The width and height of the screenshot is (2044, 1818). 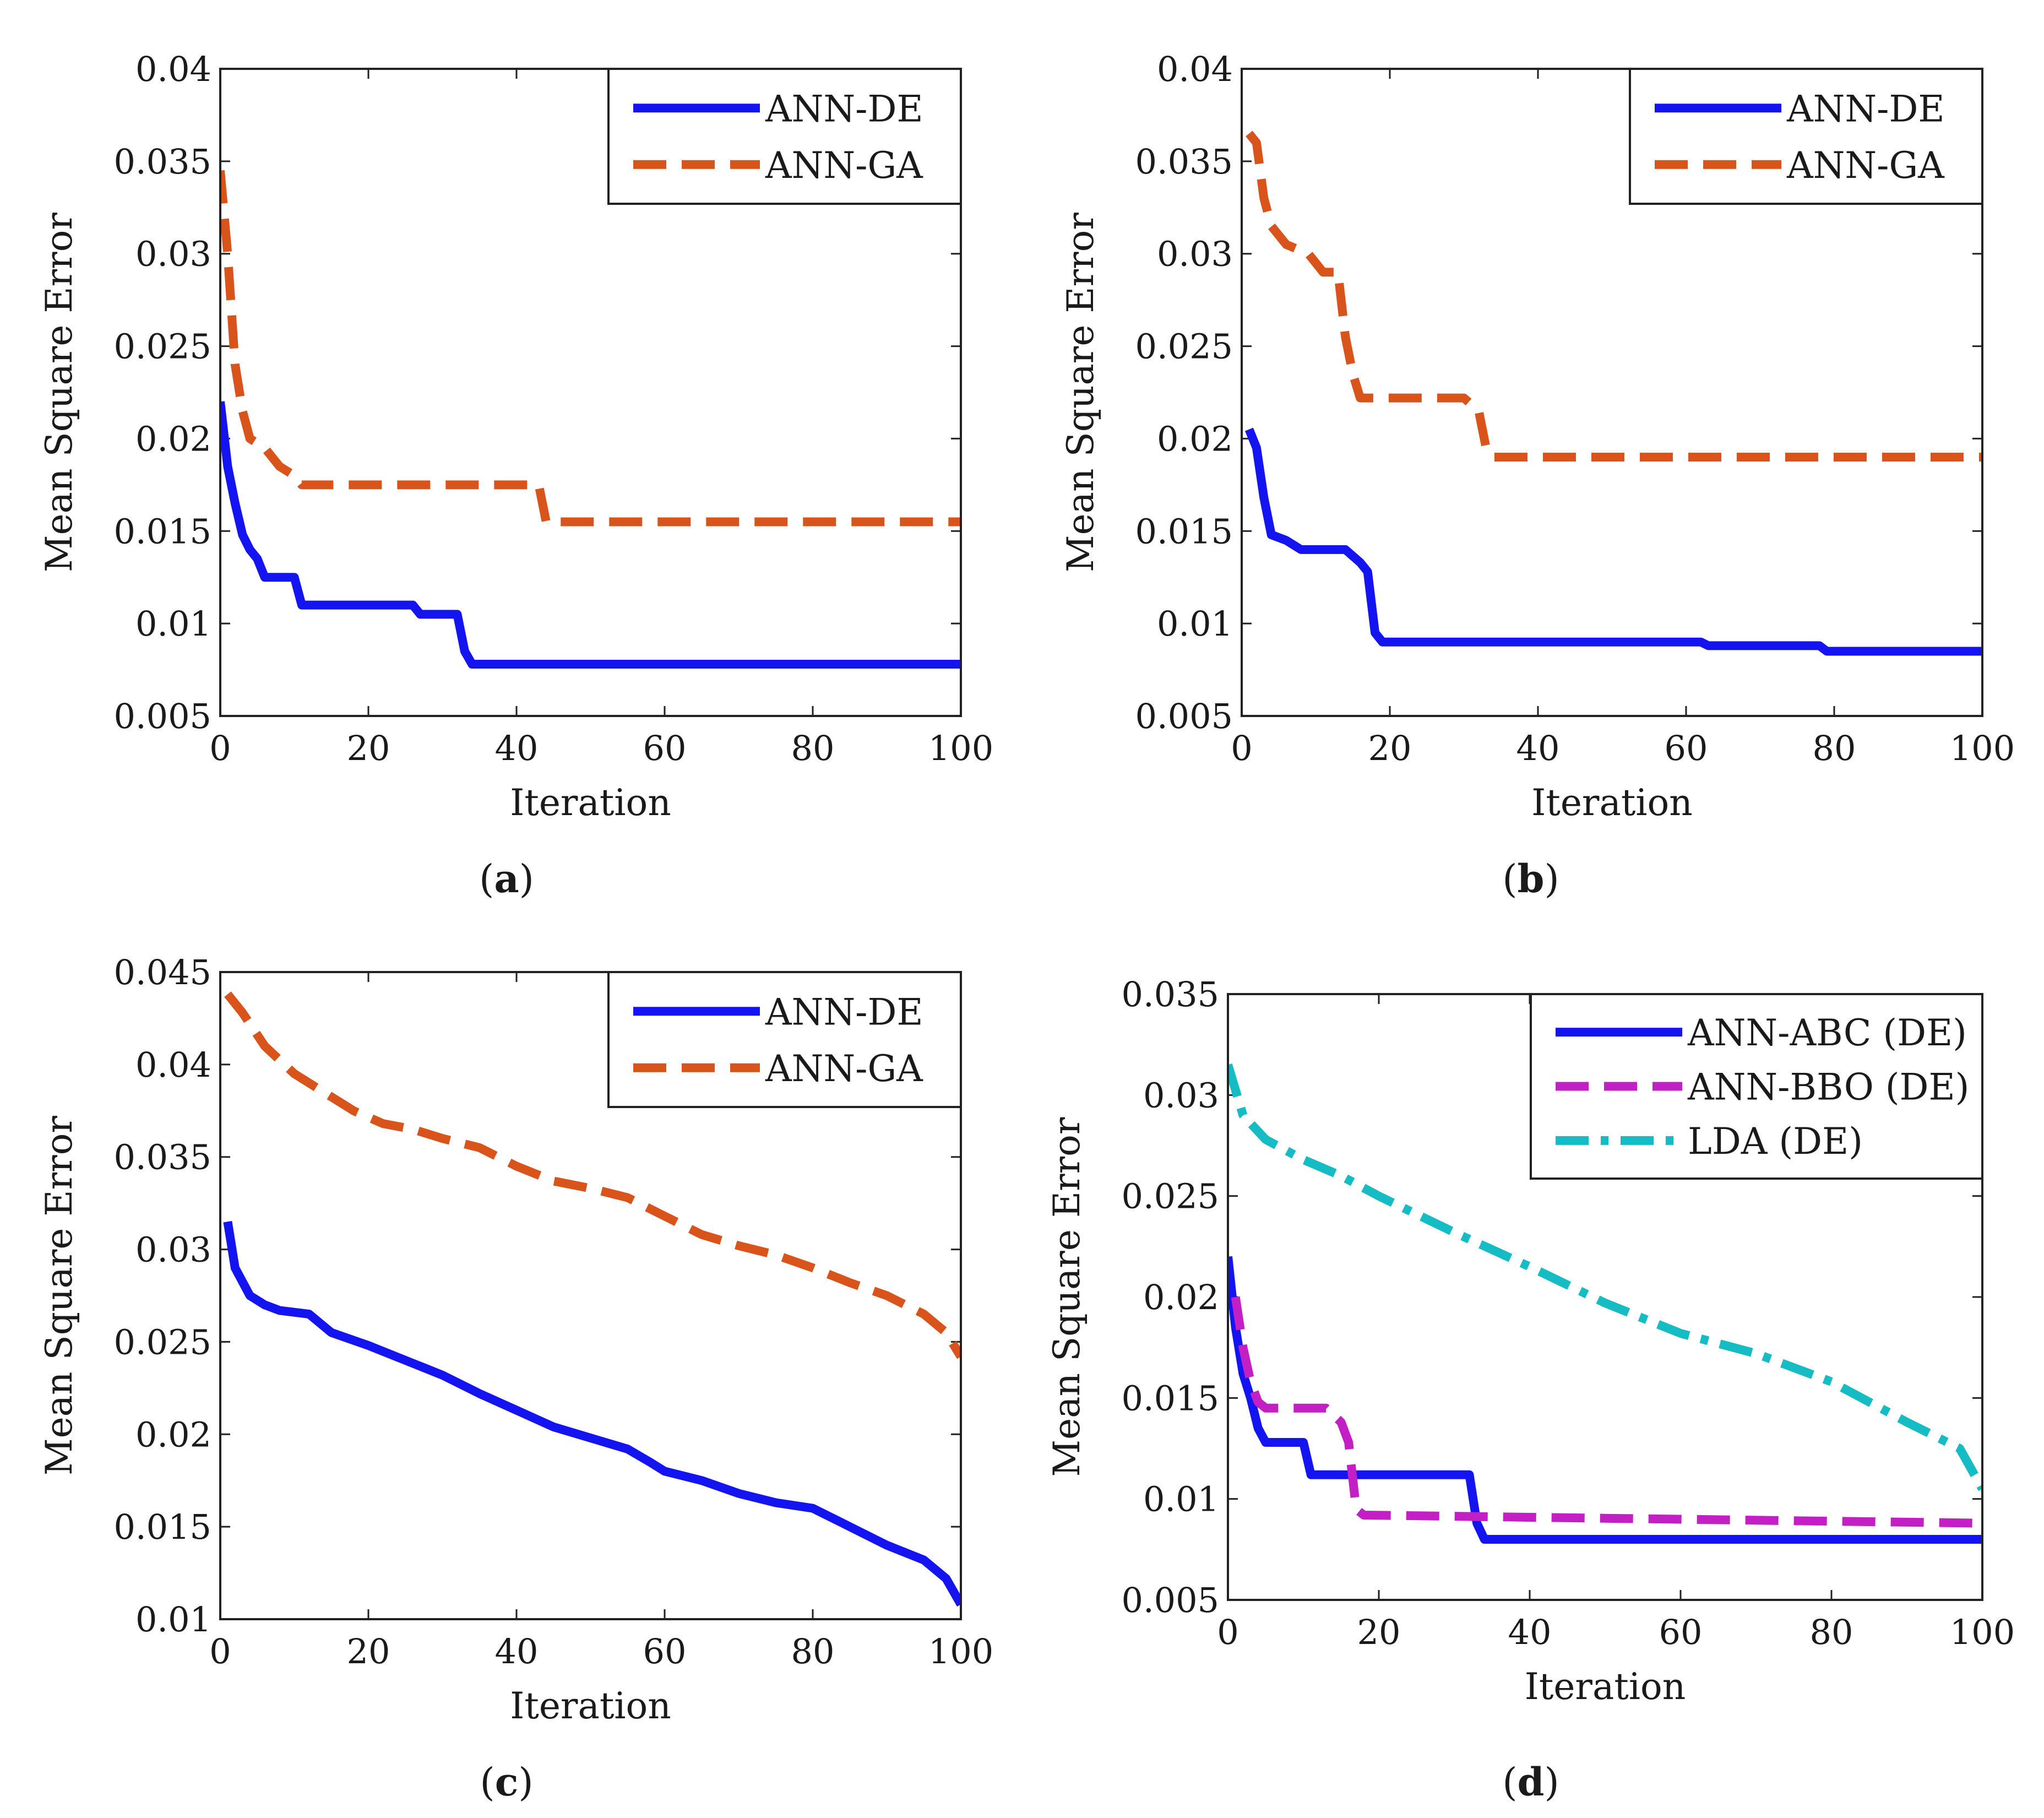 I want to click on legend-label: ANN-ABC (DE), so click(x=1827, y=1033).